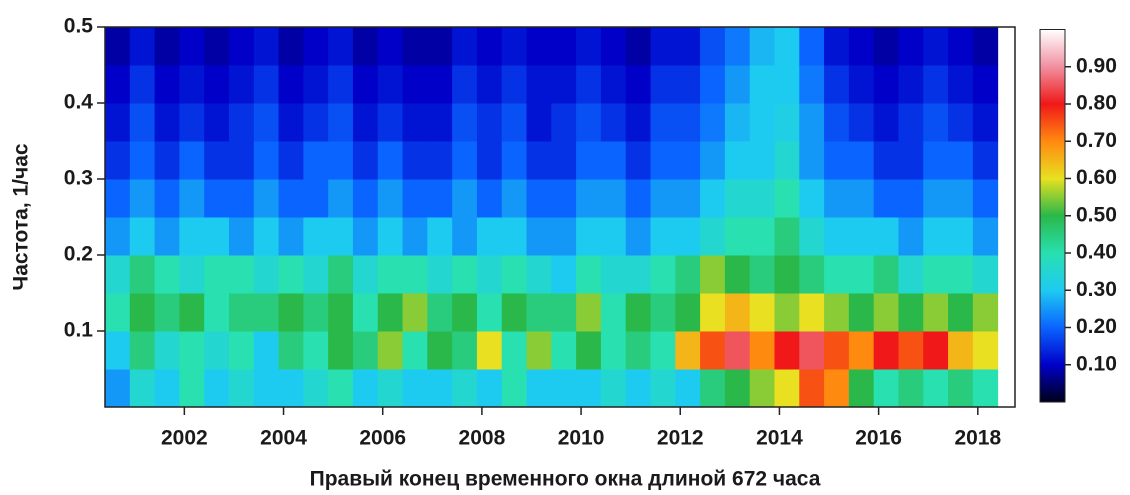  What do you see at coordinates (79, 102) in the screenshot?
I see `y-tick-label: 0.4` at bounding box center [79, 102].